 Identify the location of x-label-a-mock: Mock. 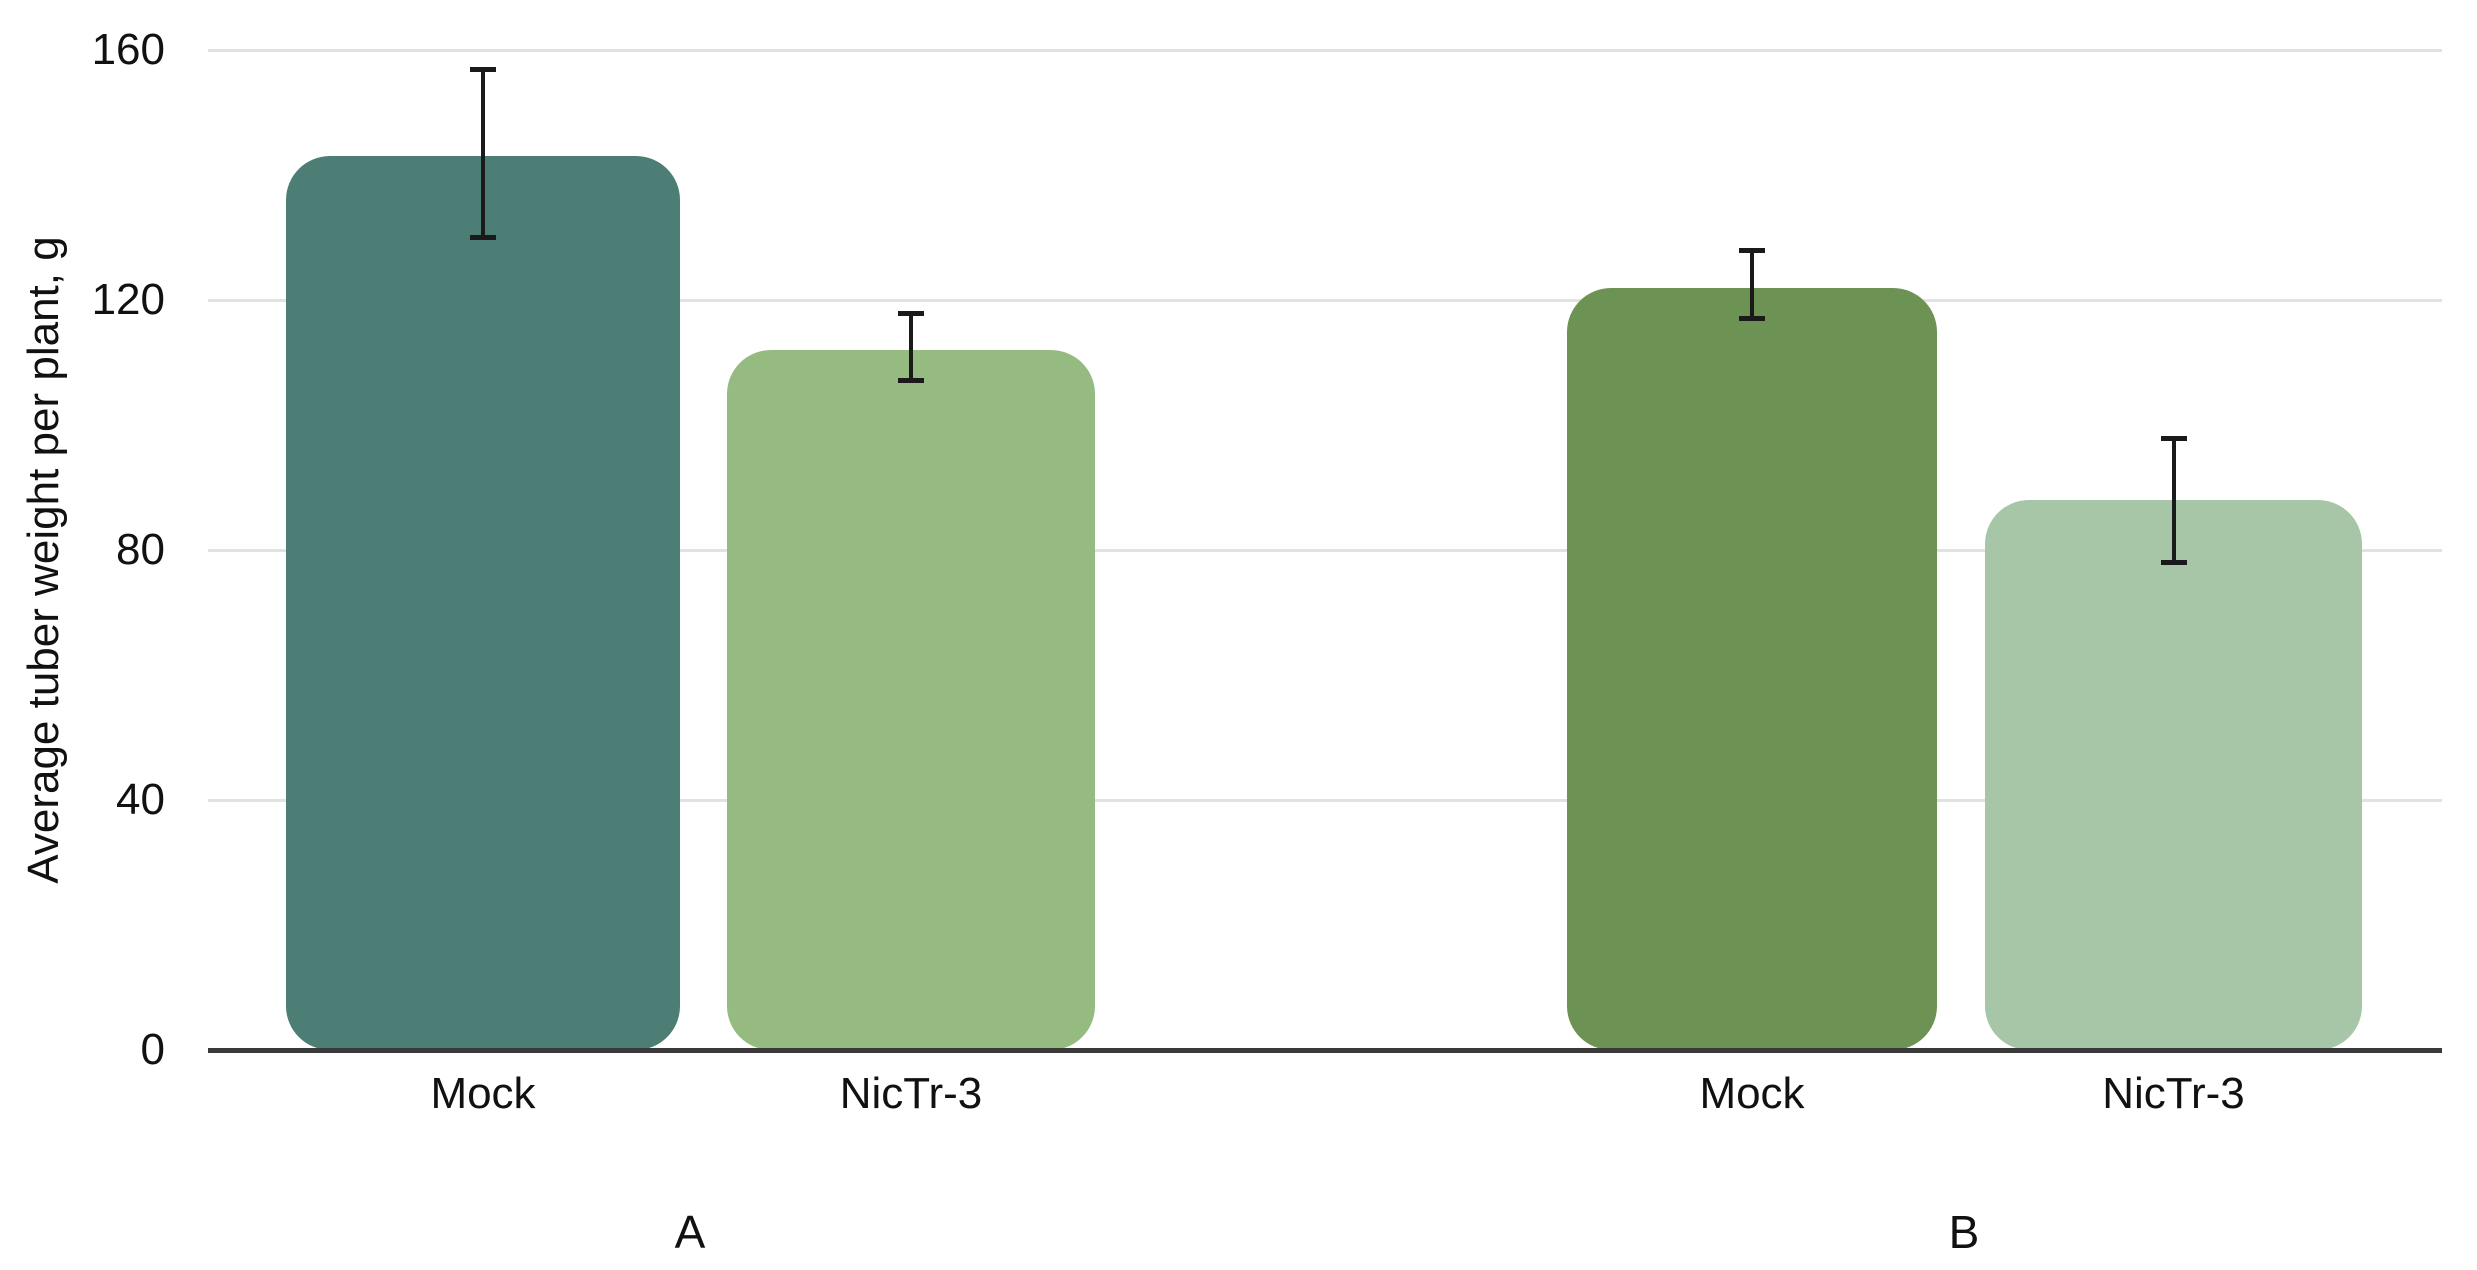
(483, 1093).